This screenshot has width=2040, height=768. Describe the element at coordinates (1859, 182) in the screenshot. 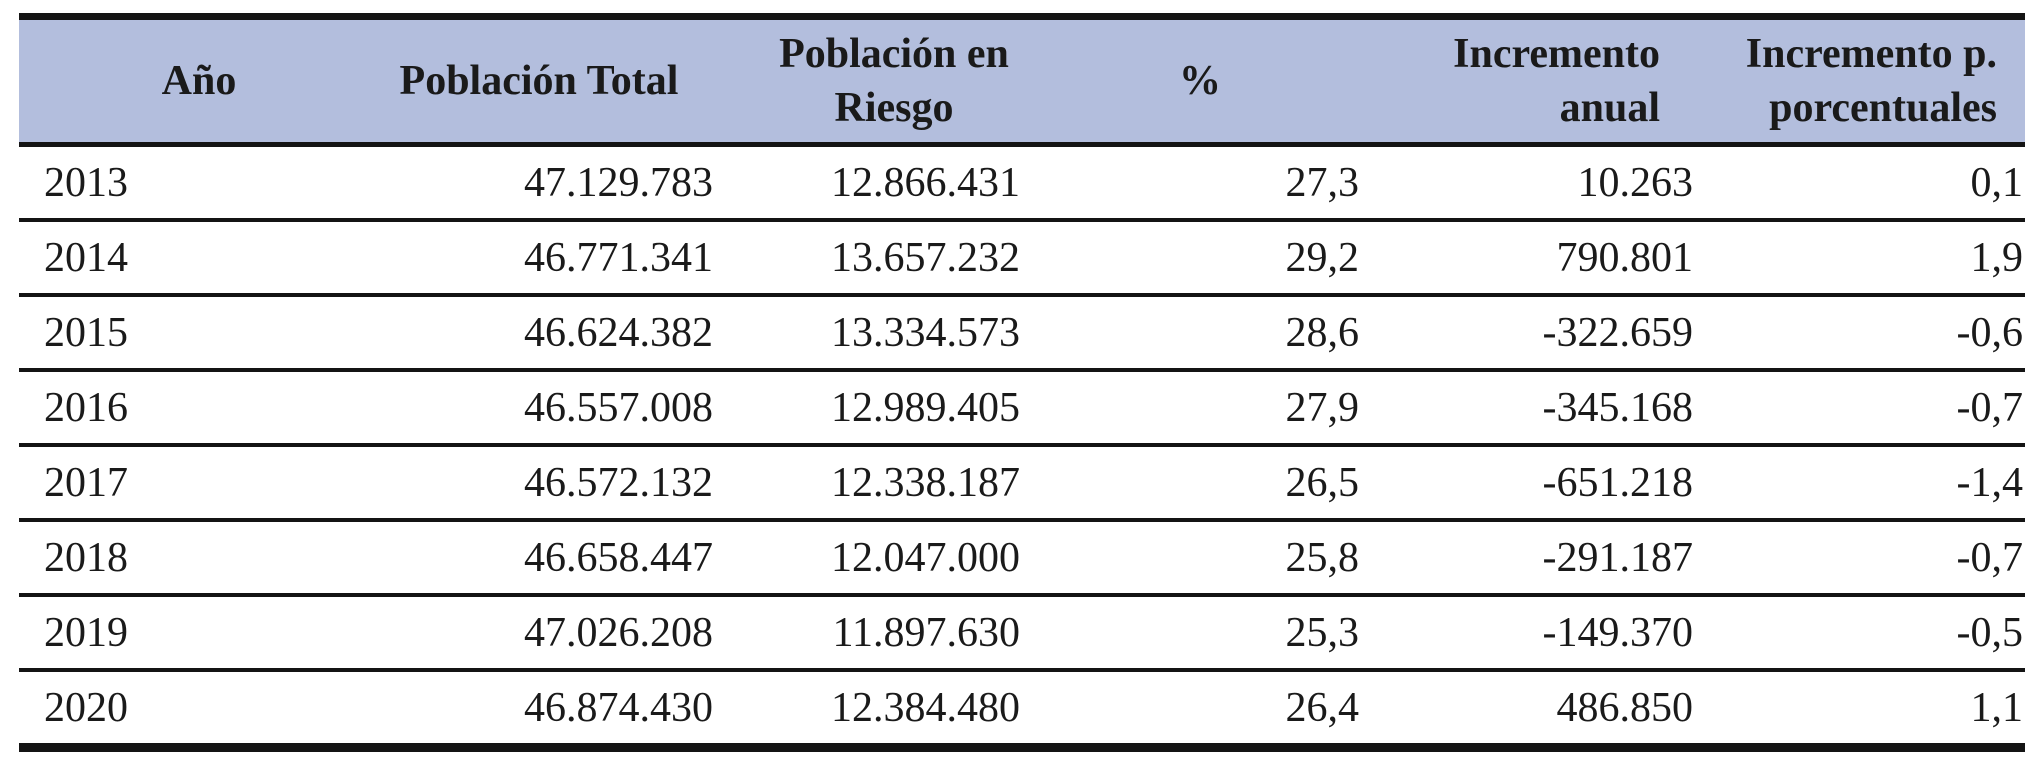

I see `cell-incremento-pp: 0,1` at that location.